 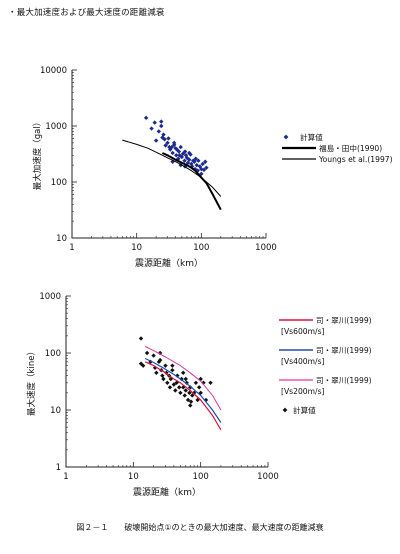 I want to click on legend-label-sub: [Vs600m/s], so click(x=303, y=331).